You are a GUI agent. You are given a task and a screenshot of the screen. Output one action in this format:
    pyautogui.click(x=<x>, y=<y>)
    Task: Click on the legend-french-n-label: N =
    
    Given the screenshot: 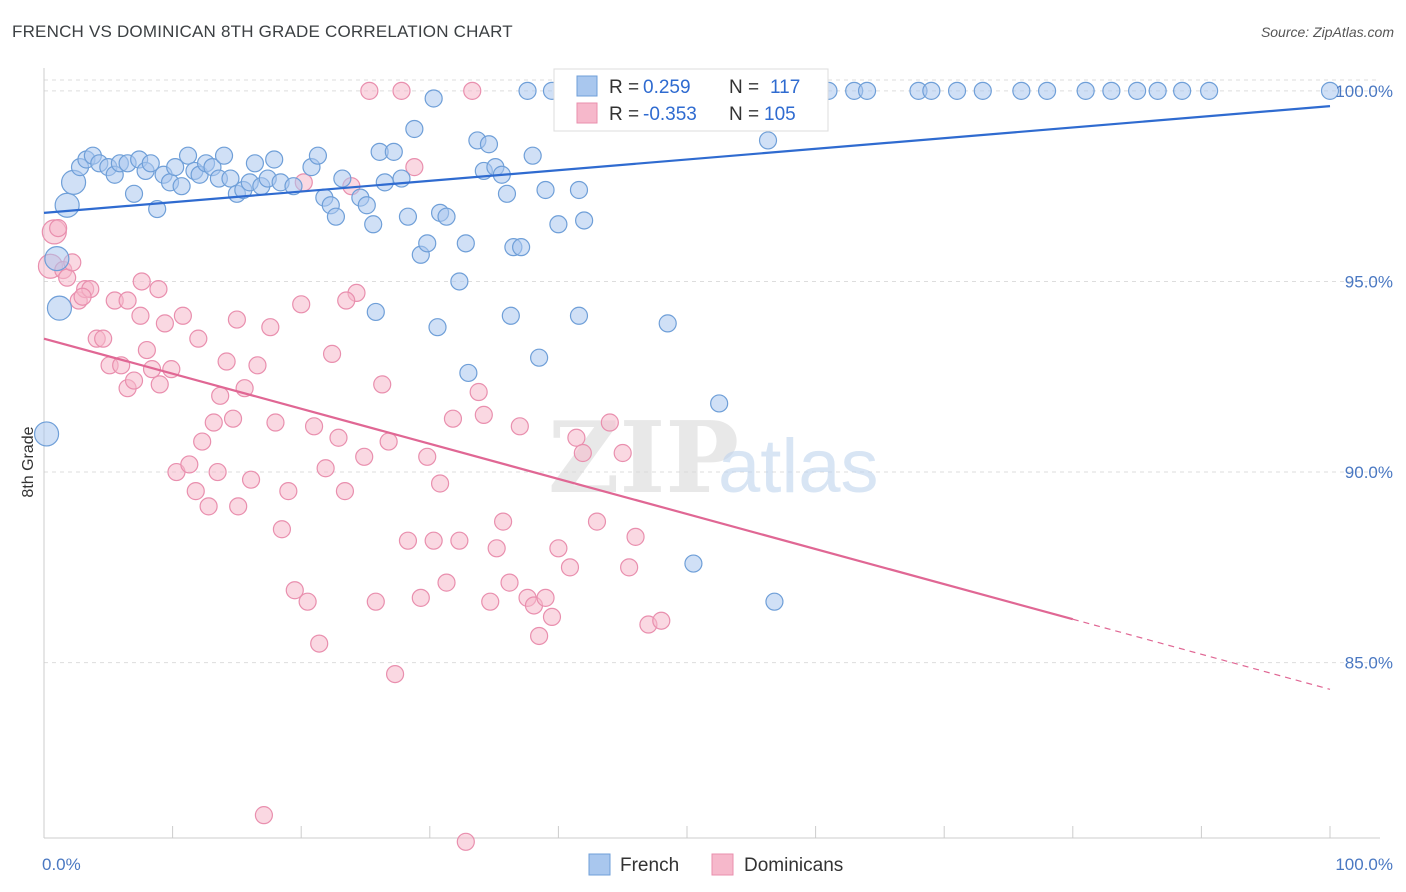 What is the action you would take?
    pyautogui.click(x=744, y=87)
    